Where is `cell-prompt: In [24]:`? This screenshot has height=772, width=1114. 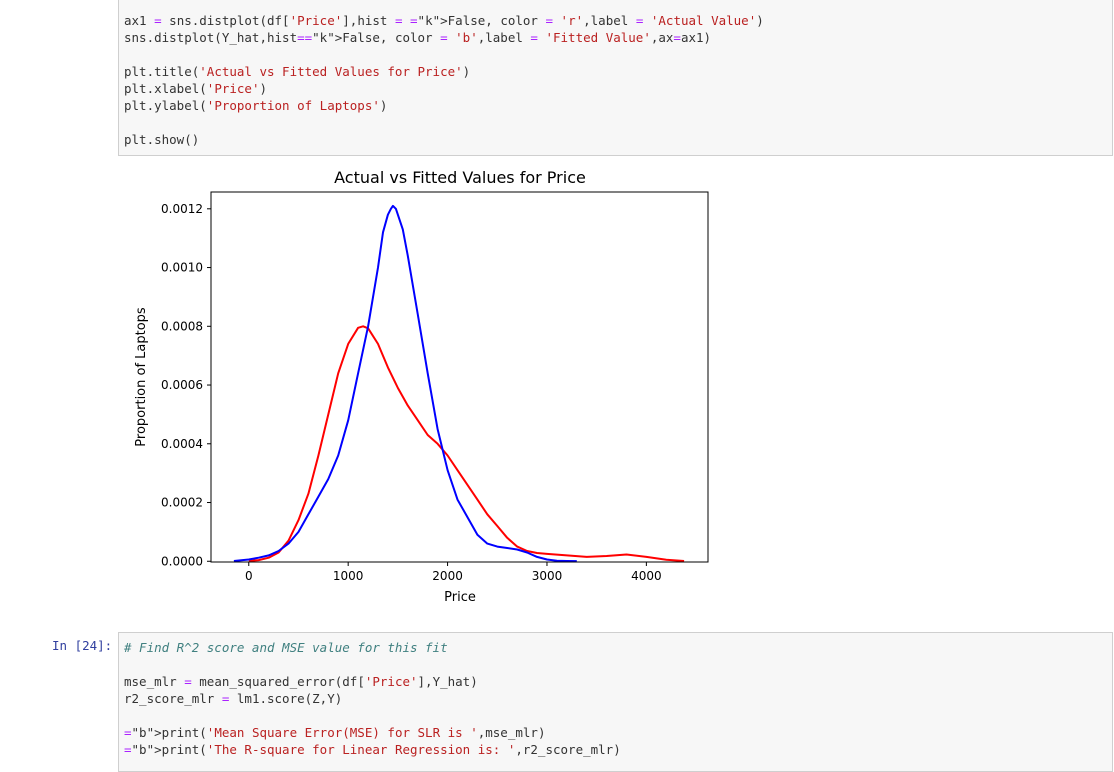 cell-prompt: In [24]: is located at coordinates (82, 645).